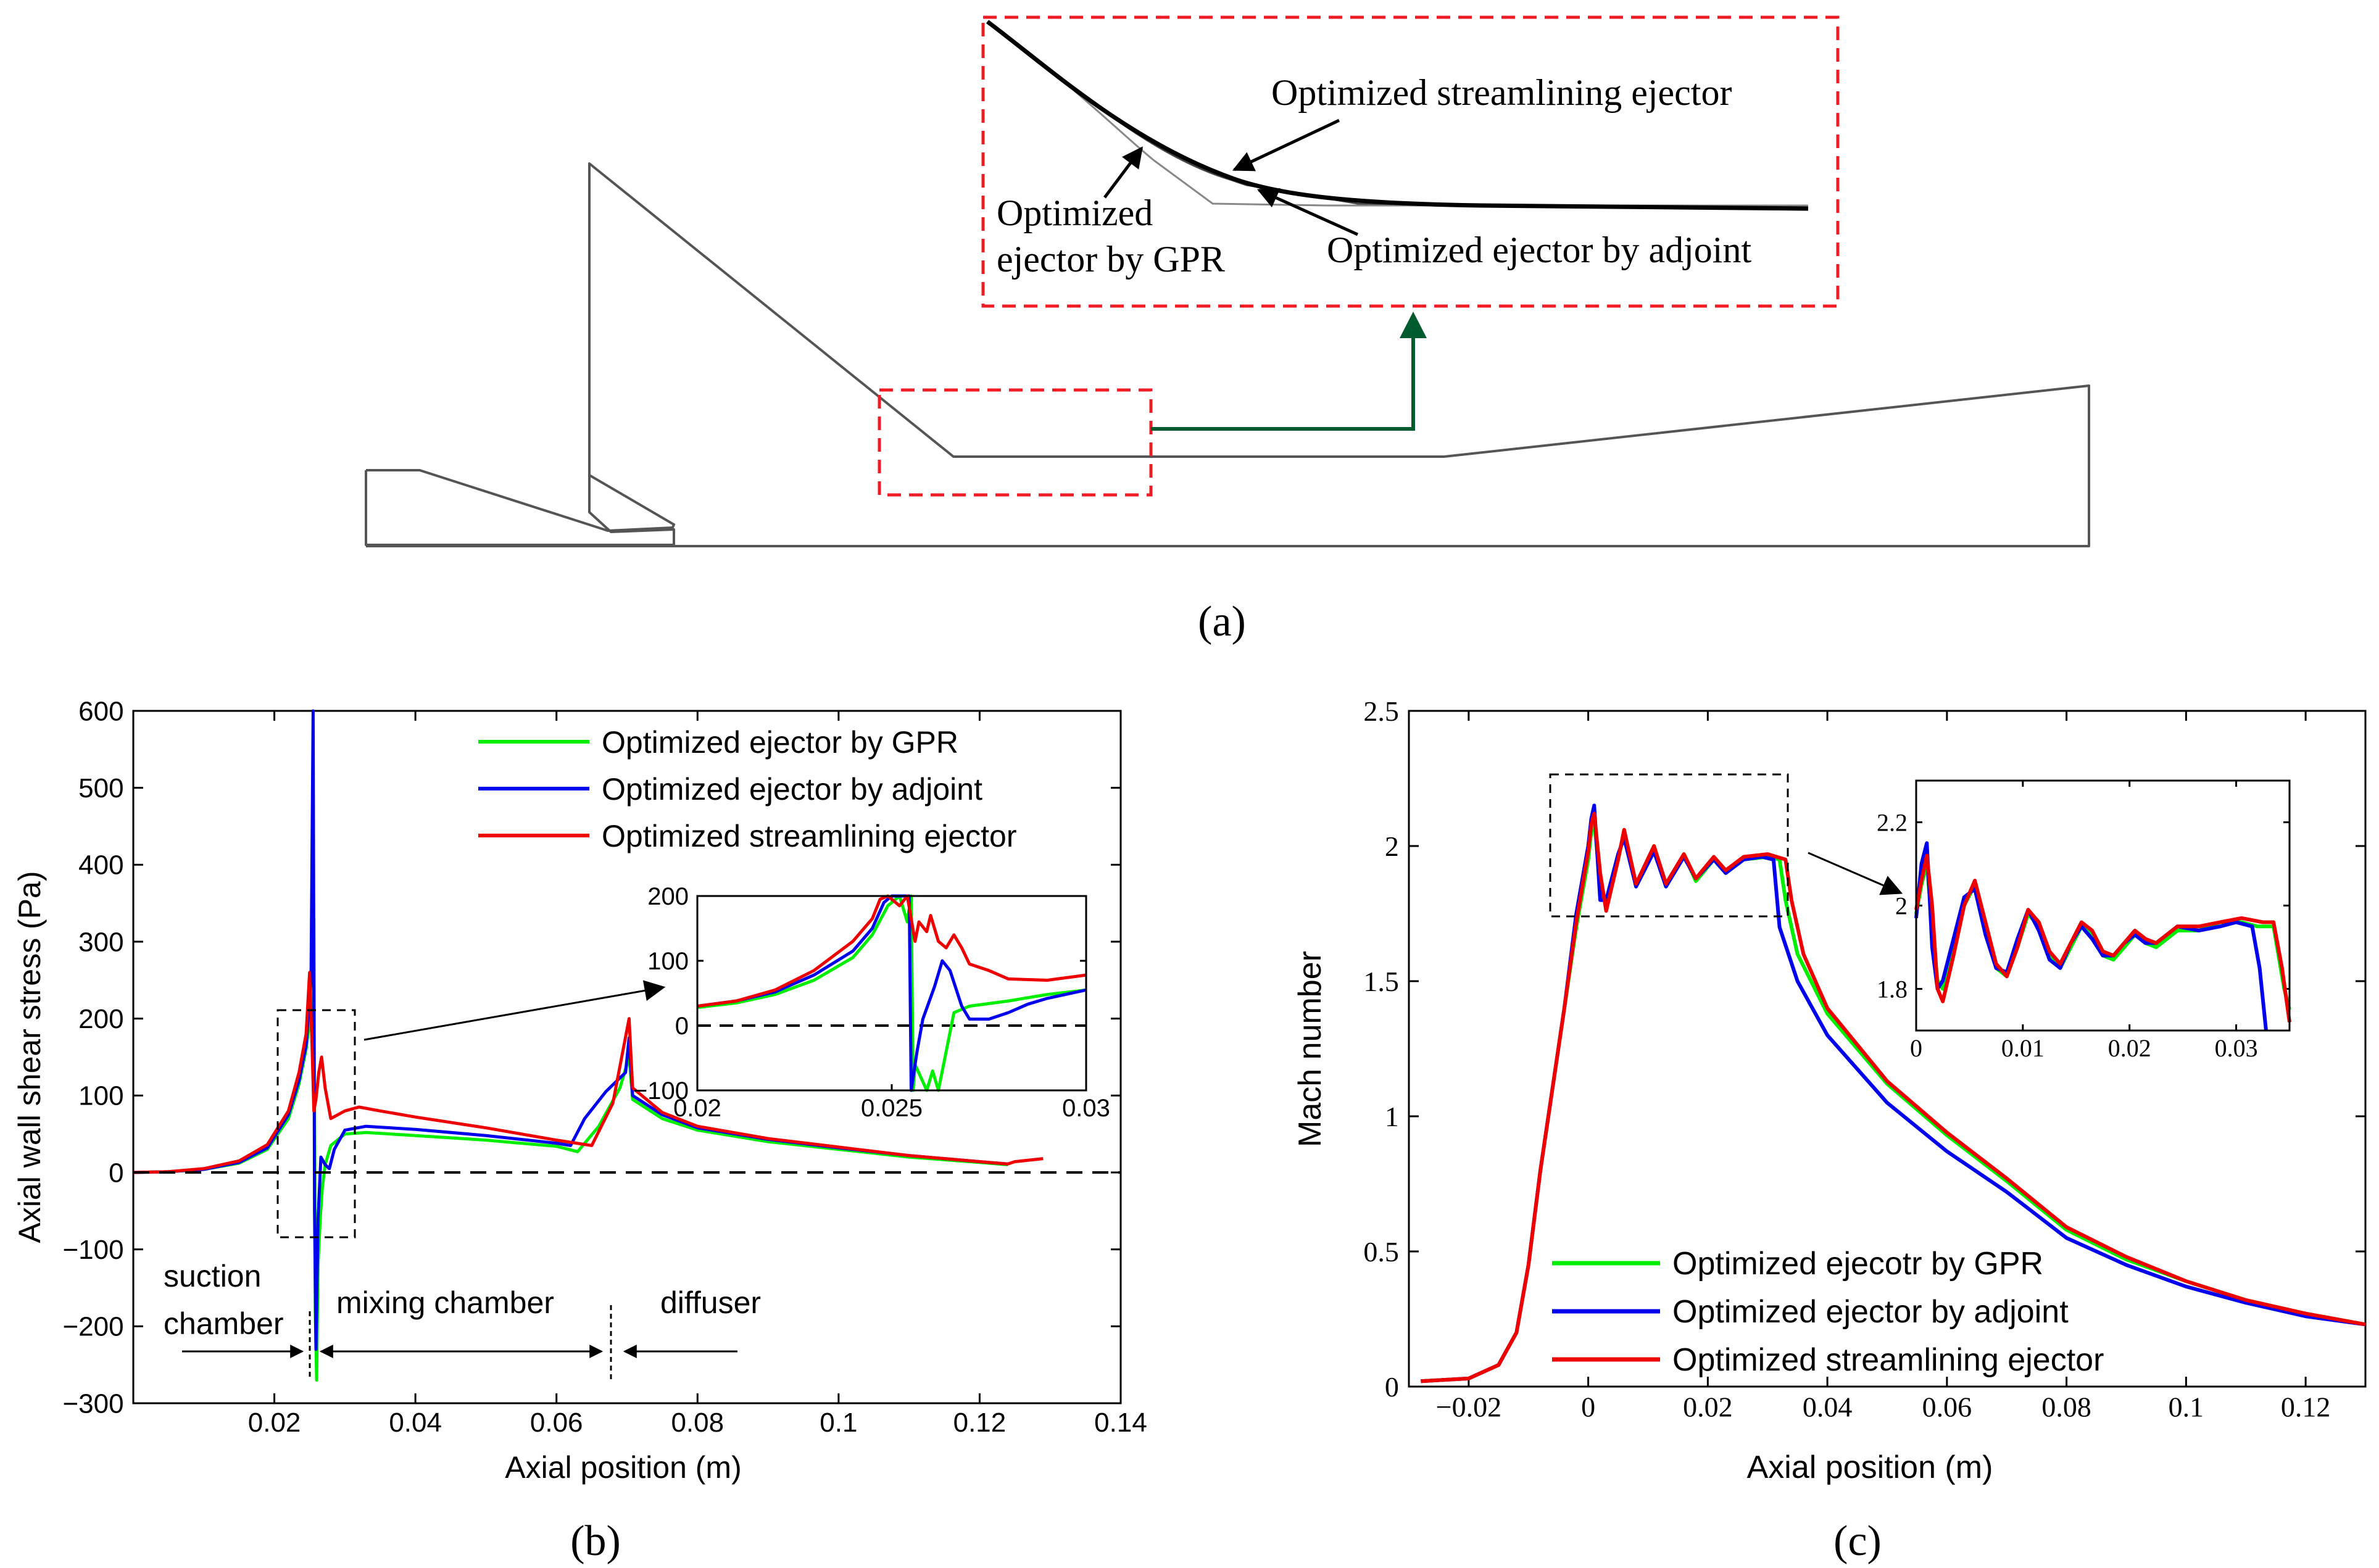 The height and width of the screenshot is (1568, 2379). Describe the element at coordinates (792, 789) in the screenshot. I see `legend-b-label-adjoint: Optimized ejector by adjoint` at that location.